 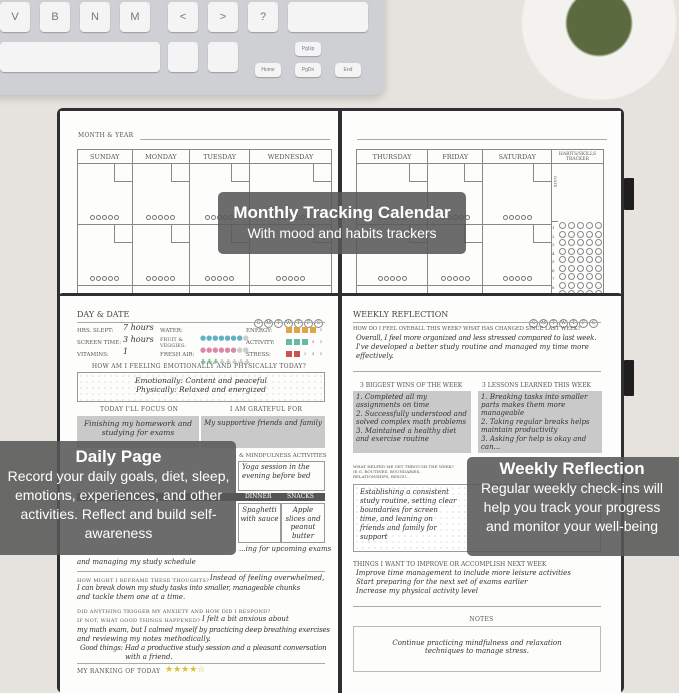 What do you see at coordinates (313, 341) in the screenshot?
I see `scale-box: 4` at bounding box center [313, 341].